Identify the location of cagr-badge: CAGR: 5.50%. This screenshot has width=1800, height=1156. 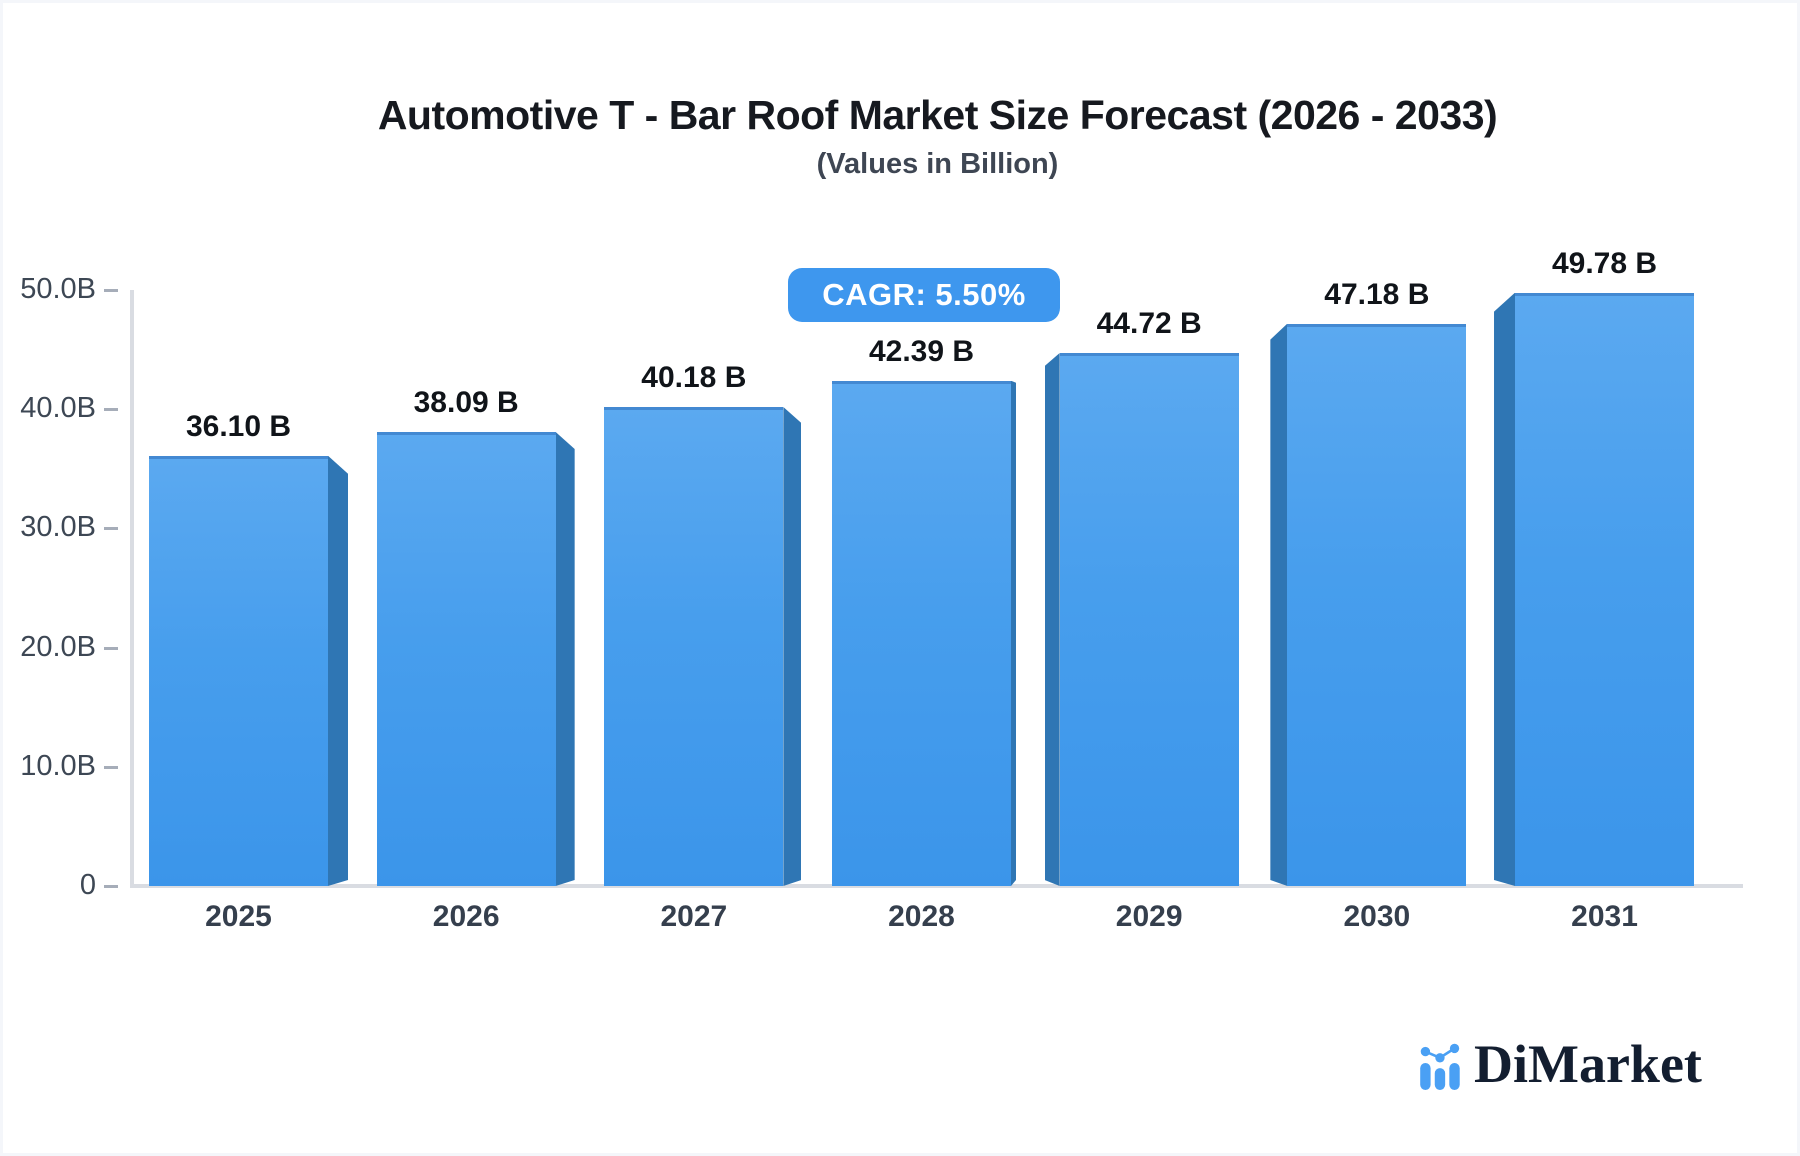
(924, 295).